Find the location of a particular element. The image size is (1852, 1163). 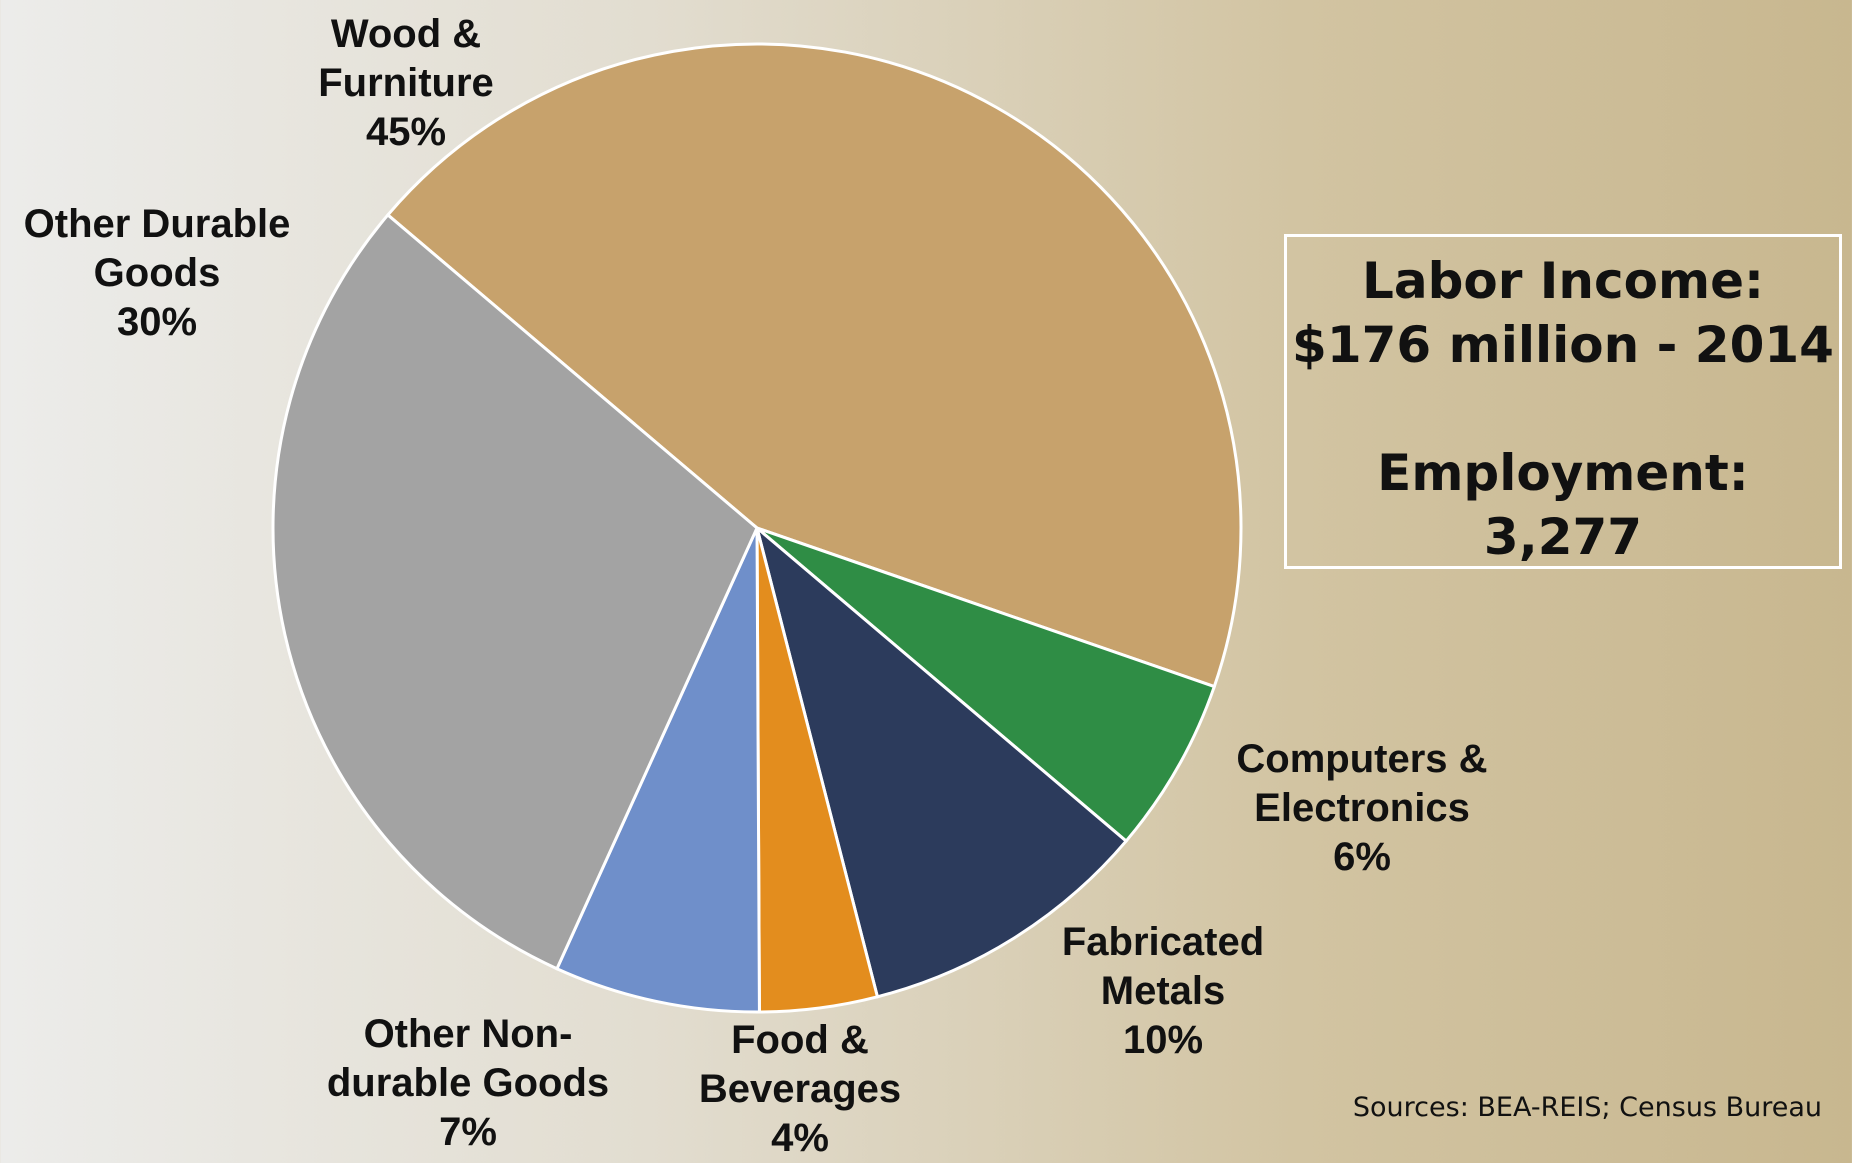

slice-label: Computers & Electronics 6% is located at coordinates (1362, 808).